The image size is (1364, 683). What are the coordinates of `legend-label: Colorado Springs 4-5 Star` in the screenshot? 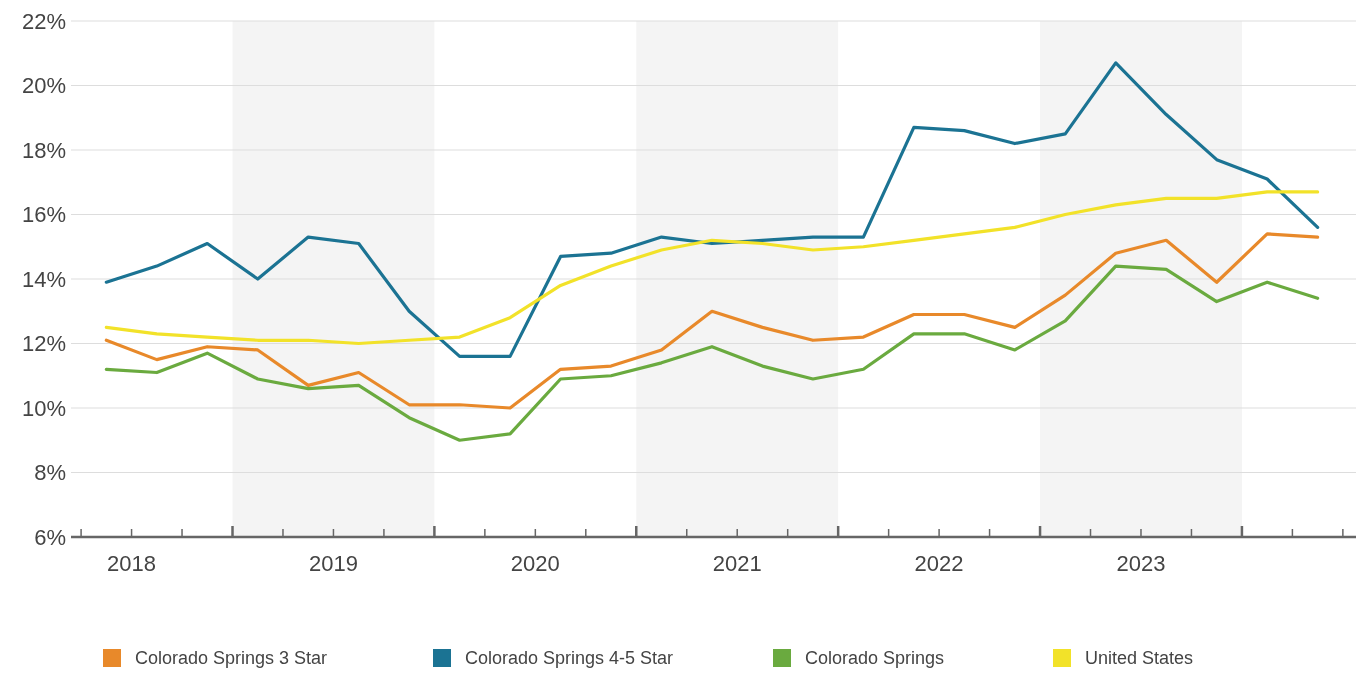 It's located at (569, 658).